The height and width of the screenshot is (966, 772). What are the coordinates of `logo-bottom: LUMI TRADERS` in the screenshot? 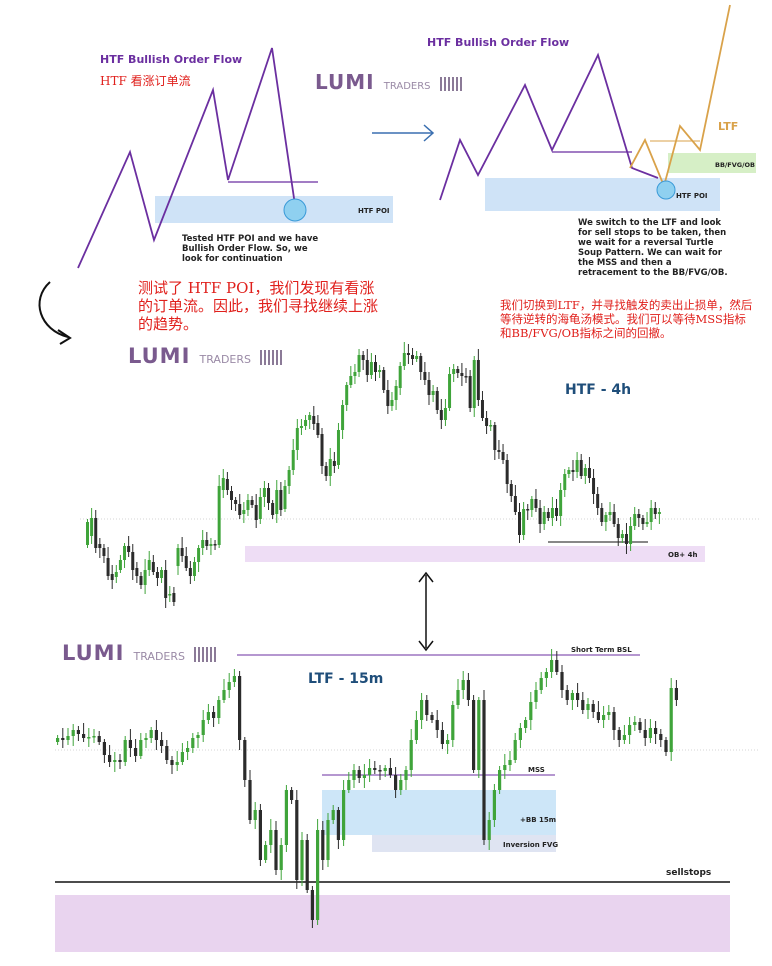 It's located at (140, 653).